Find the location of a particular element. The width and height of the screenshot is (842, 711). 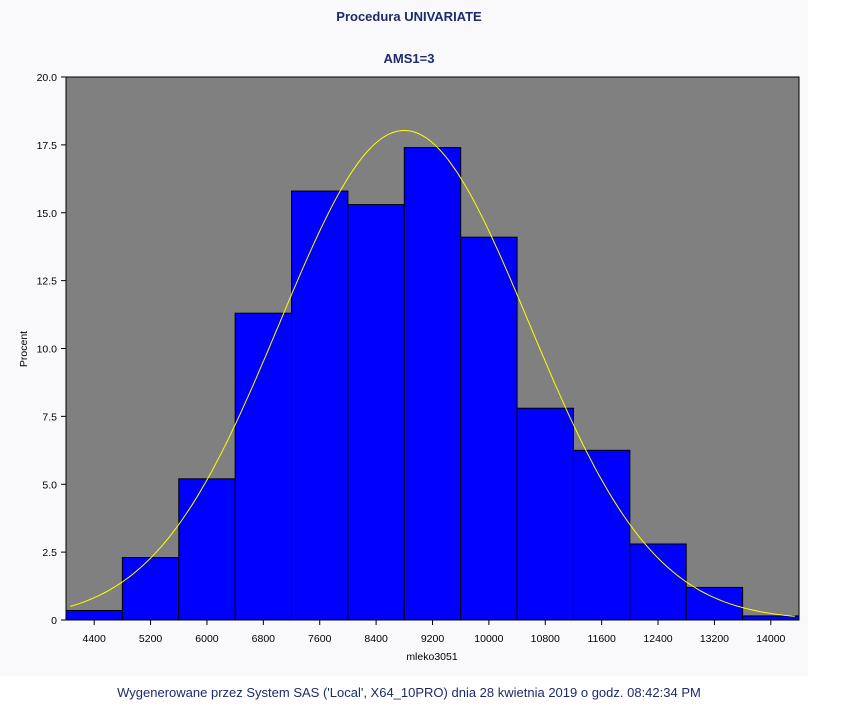

x-tick-label: 10800 is located at coordinates (545, 639).